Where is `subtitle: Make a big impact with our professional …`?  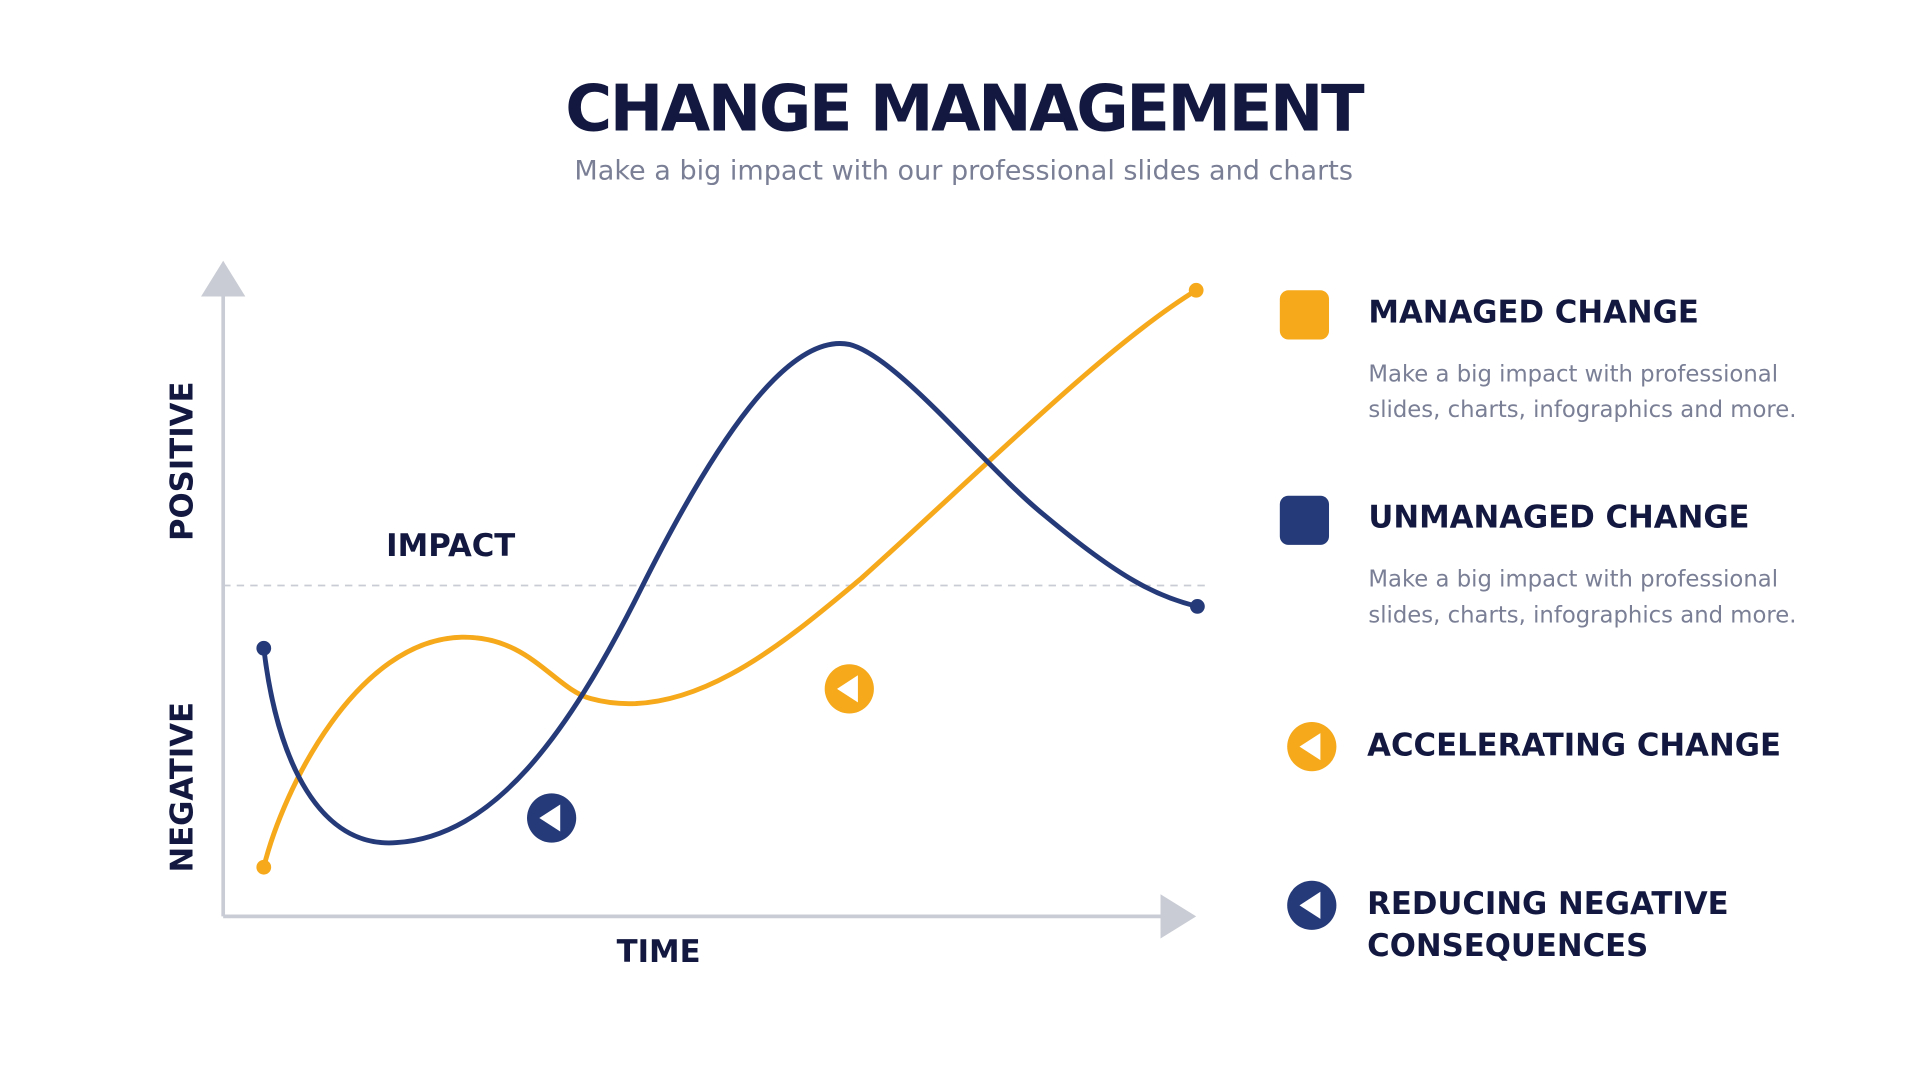 subtitle: Make a big impact with our professional … is located at coordinates (963, 171).